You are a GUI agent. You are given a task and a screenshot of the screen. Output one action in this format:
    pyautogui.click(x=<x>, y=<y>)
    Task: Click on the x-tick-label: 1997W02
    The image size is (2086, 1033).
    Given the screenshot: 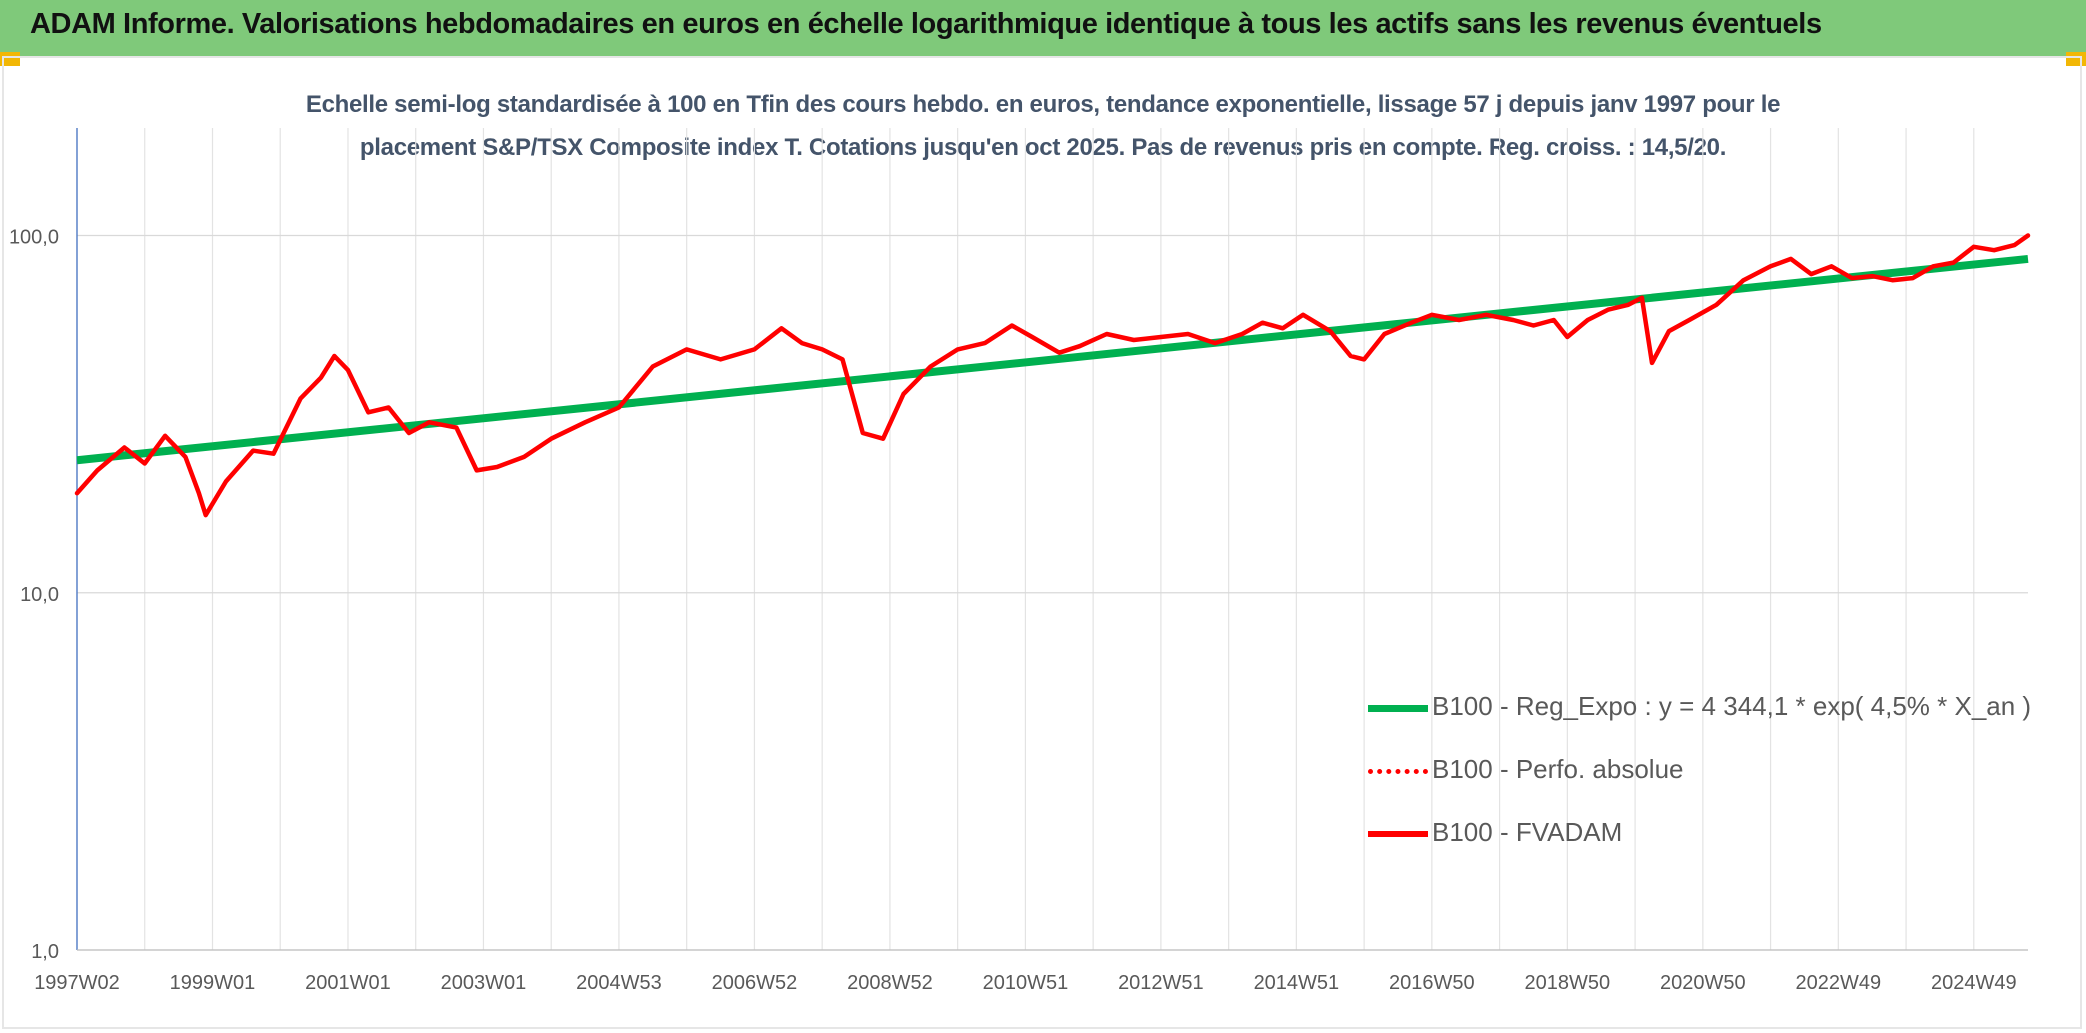 What is the action you would take?
    pyautogui.click(x=77, y=983)
    